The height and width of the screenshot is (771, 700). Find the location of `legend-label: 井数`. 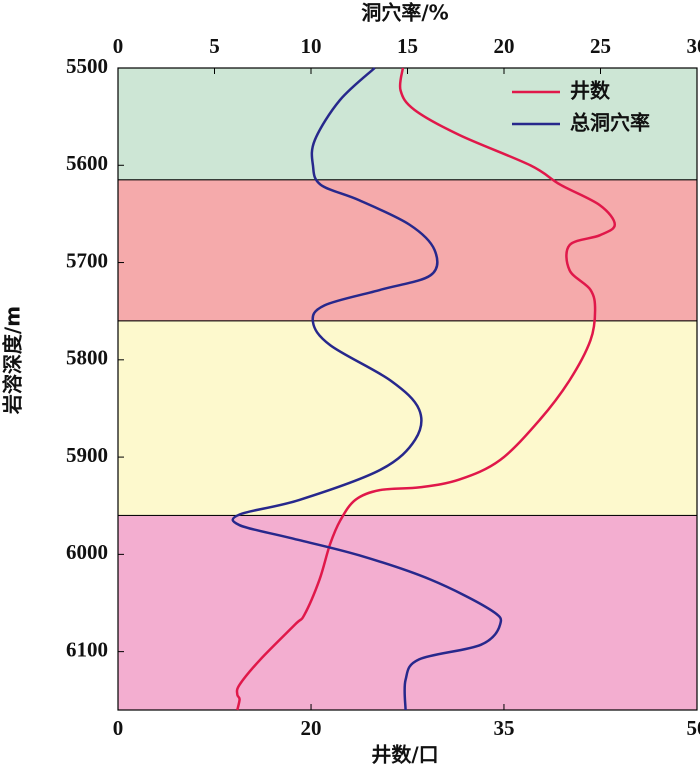

legend-label: 井数 is located at coordinates (590, 91).